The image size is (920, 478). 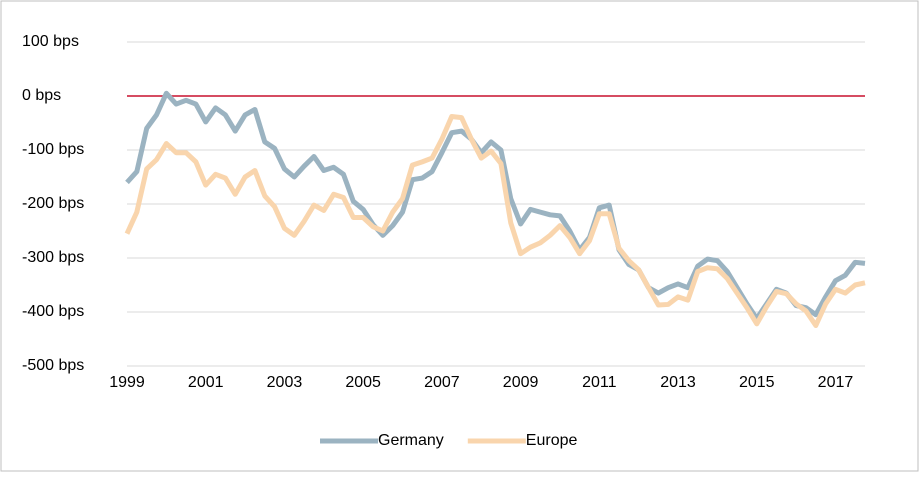 I want to click on y-tick-label: 100 bps, so click(x=50, y=41).